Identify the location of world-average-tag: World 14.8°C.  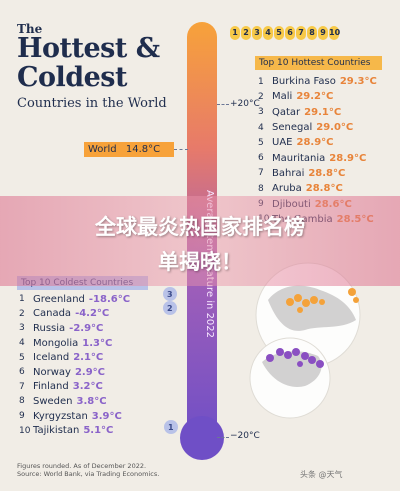
(129, 149).